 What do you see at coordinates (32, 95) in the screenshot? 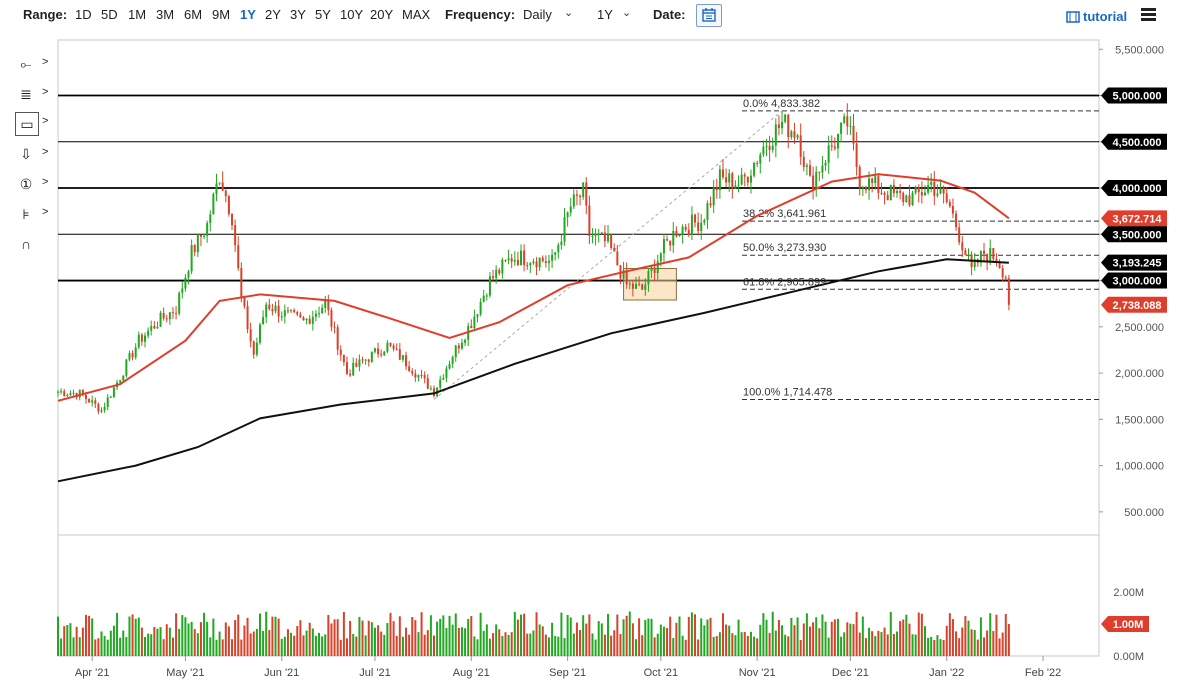
I see `tool-list: ≣ >` at bounding box center [32, 95].